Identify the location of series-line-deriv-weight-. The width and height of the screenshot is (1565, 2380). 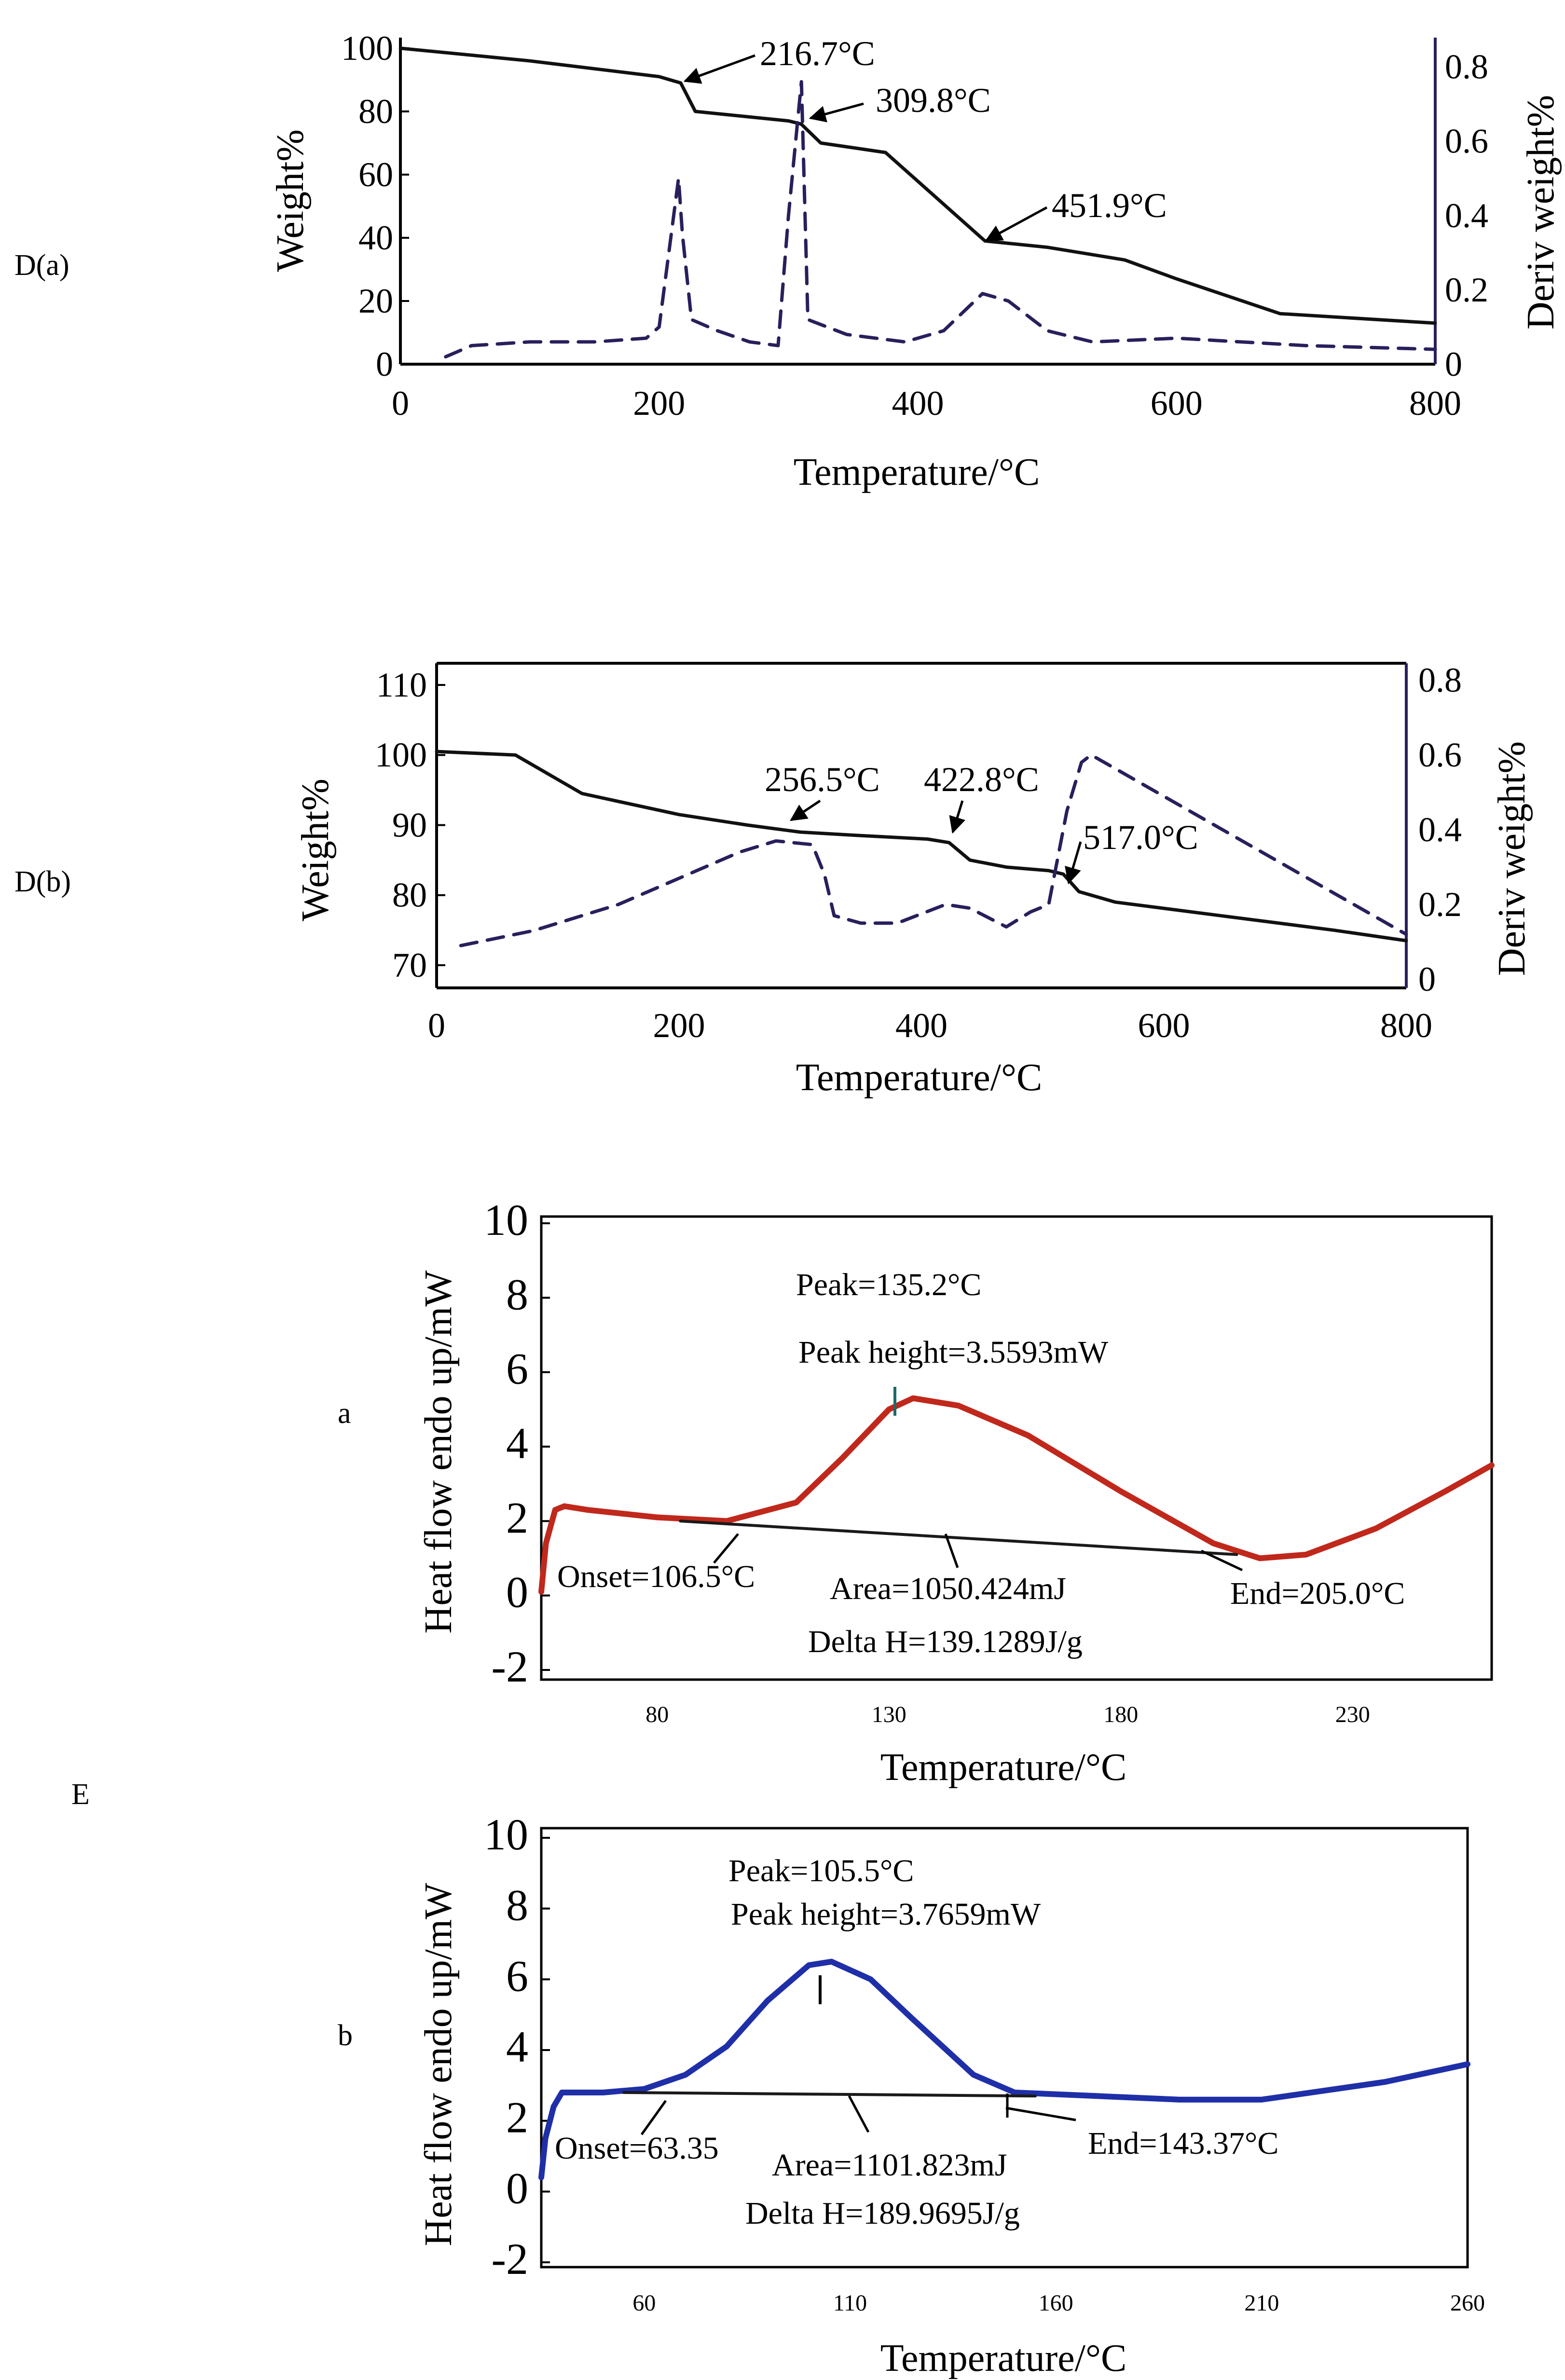
(933, 850).